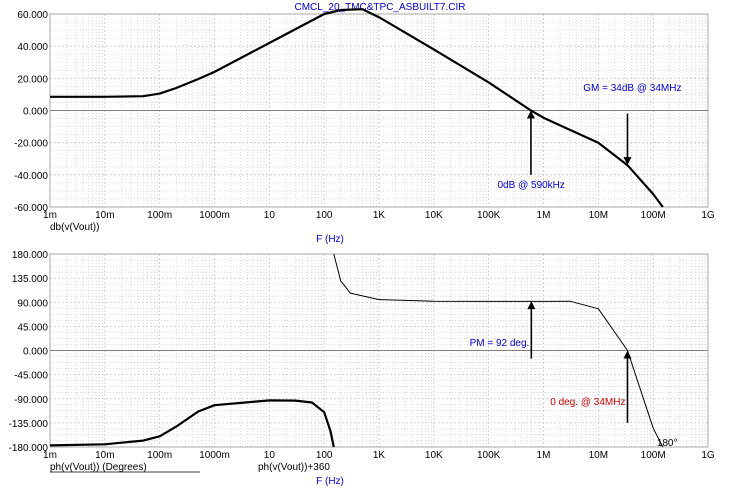  What do you see at coordinates (32, 15) in the screenshot?
I see `y-tick-label: 60.000` at bounding box center [32, 15].